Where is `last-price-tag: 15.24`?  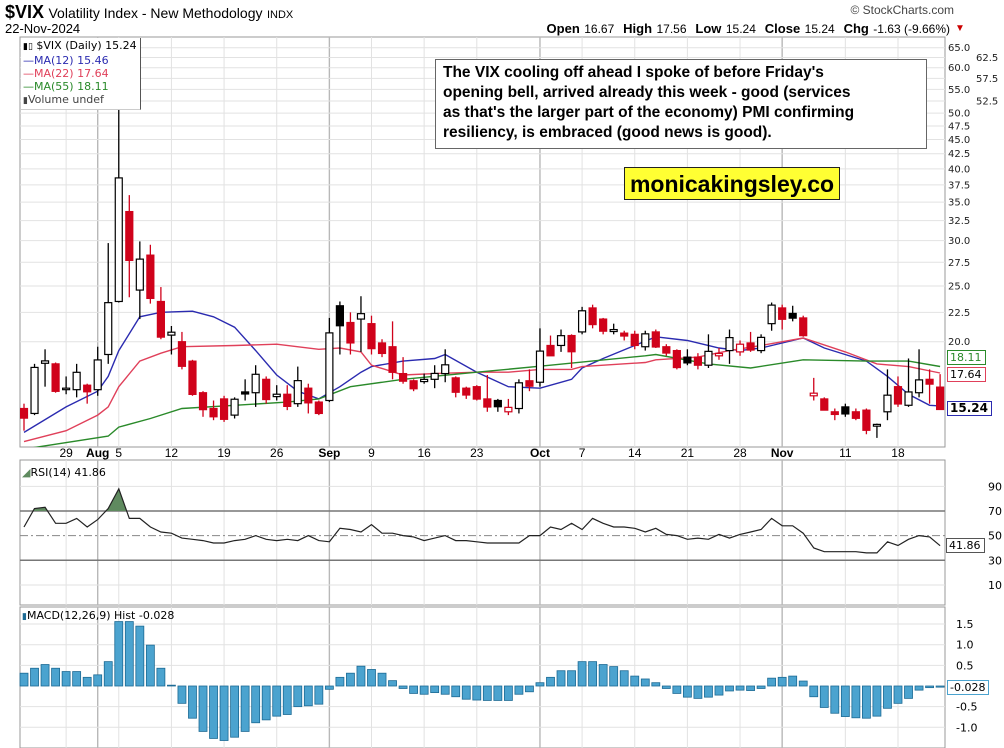
last-price-tag: 15.24 is located at coordinates (969, 408).